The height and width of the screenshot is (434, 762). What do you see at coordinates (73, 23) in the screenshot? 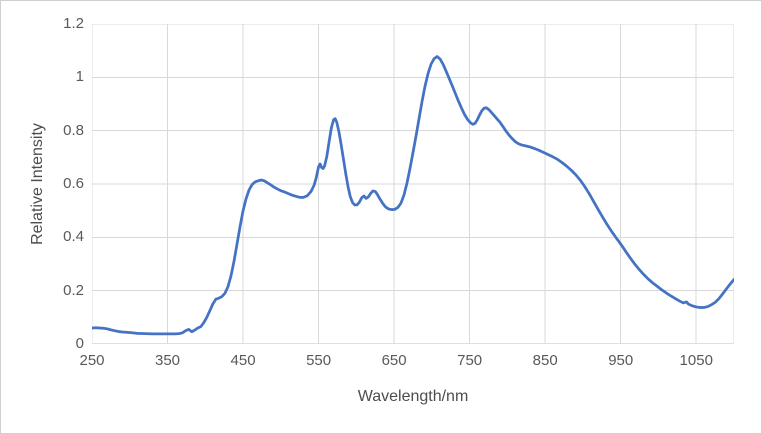
I see `y-tick-label: 1.2` at bounding box center [73, 23].